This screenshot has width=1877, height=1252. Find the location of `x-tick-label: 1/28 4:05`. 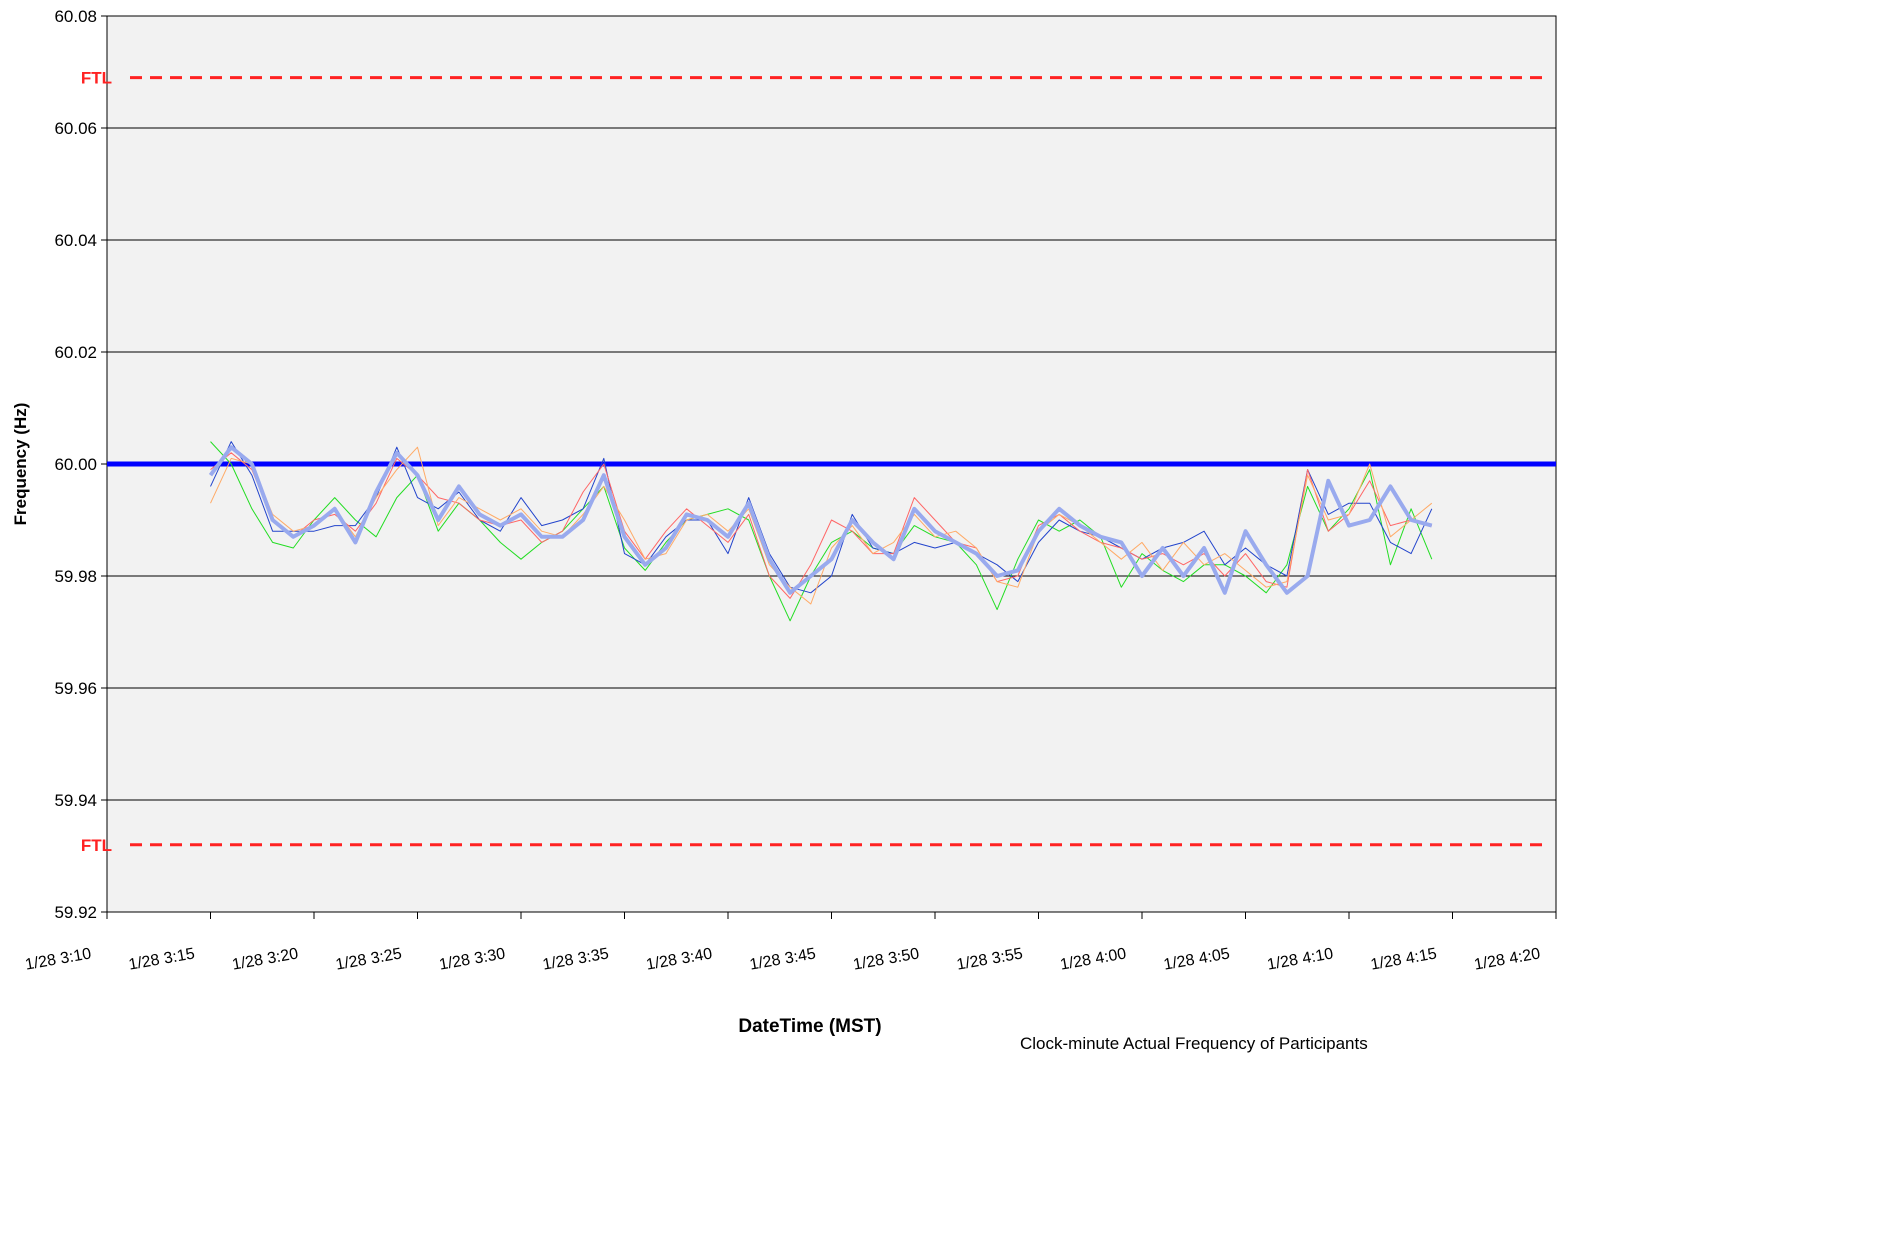

x-tick-label: 1/28 4:05 is located at coordinates (1196, 959).